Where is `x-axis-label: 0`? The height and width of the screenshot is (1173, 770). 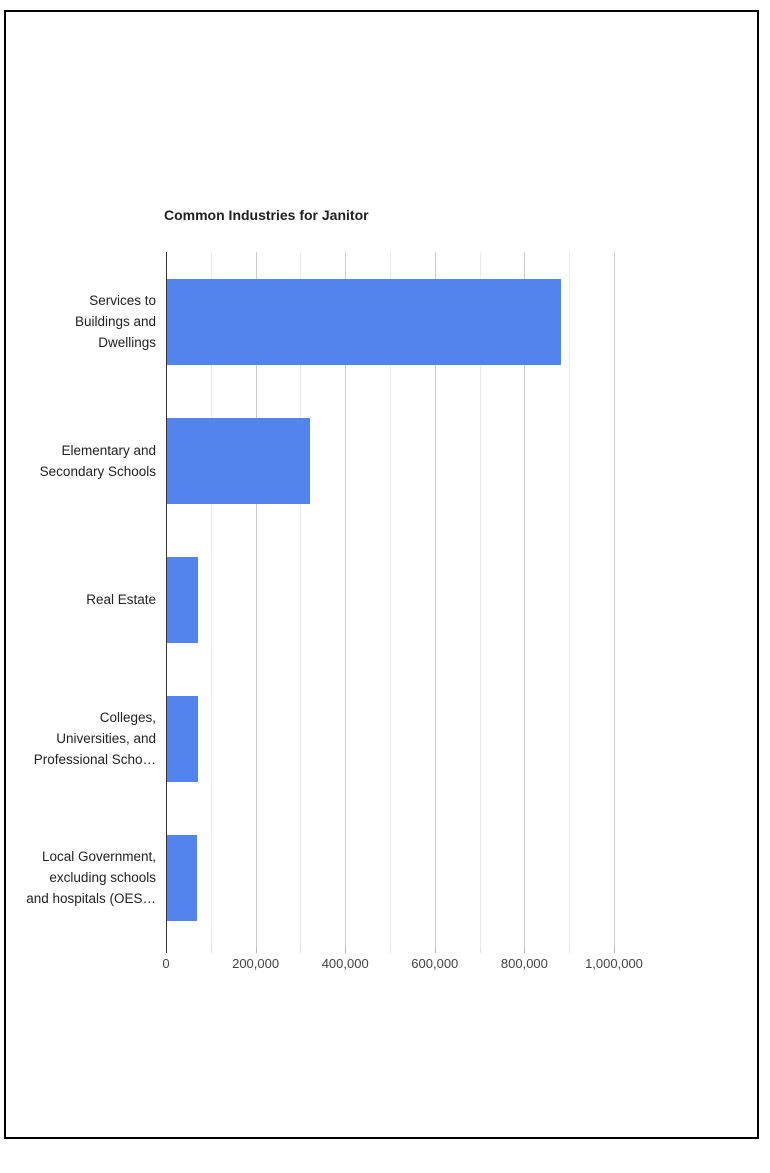 x-axis-label: 0 is located at coordinates (166, 963).